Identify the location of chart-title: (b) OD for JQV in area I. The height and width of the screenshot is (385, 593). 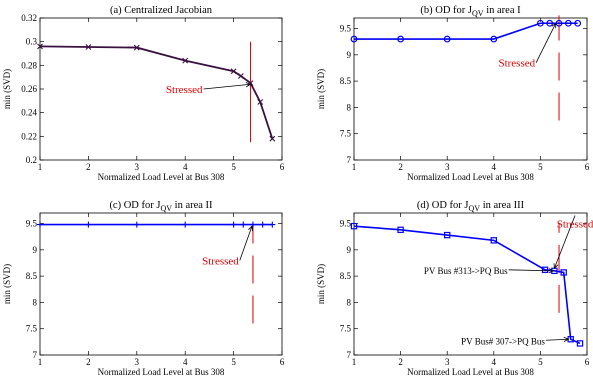
(470, 11).